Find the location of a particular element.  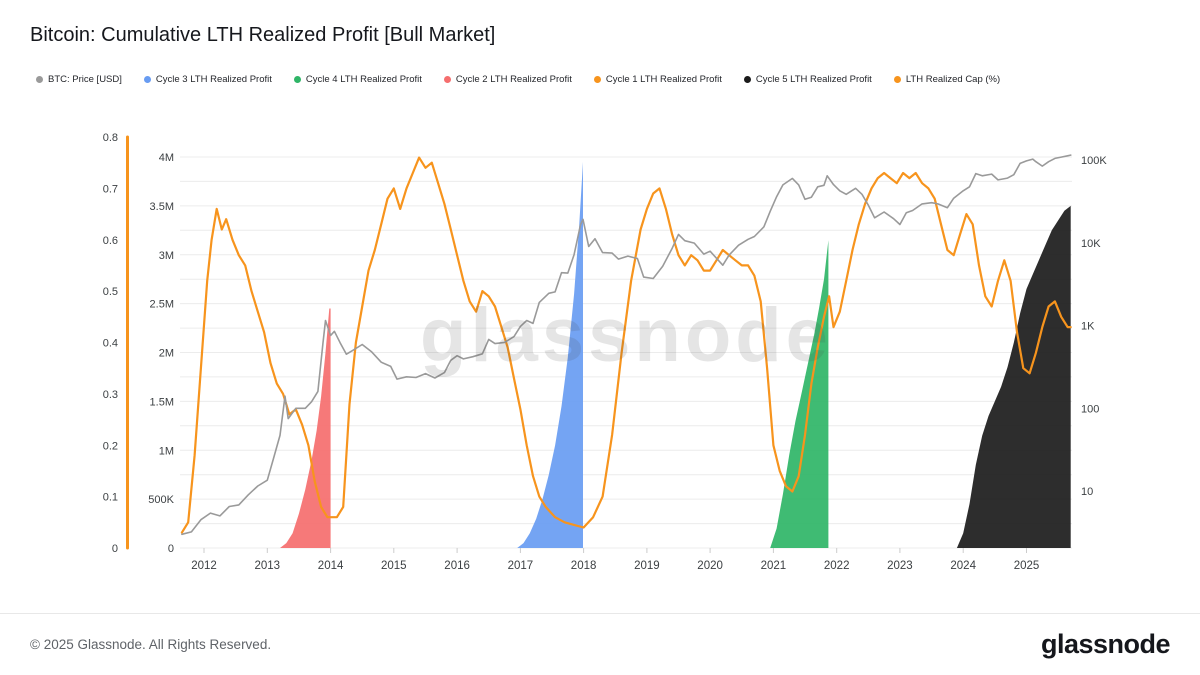

cycle-4-lth-realized-profit-area is located at coordinates (799, 394).